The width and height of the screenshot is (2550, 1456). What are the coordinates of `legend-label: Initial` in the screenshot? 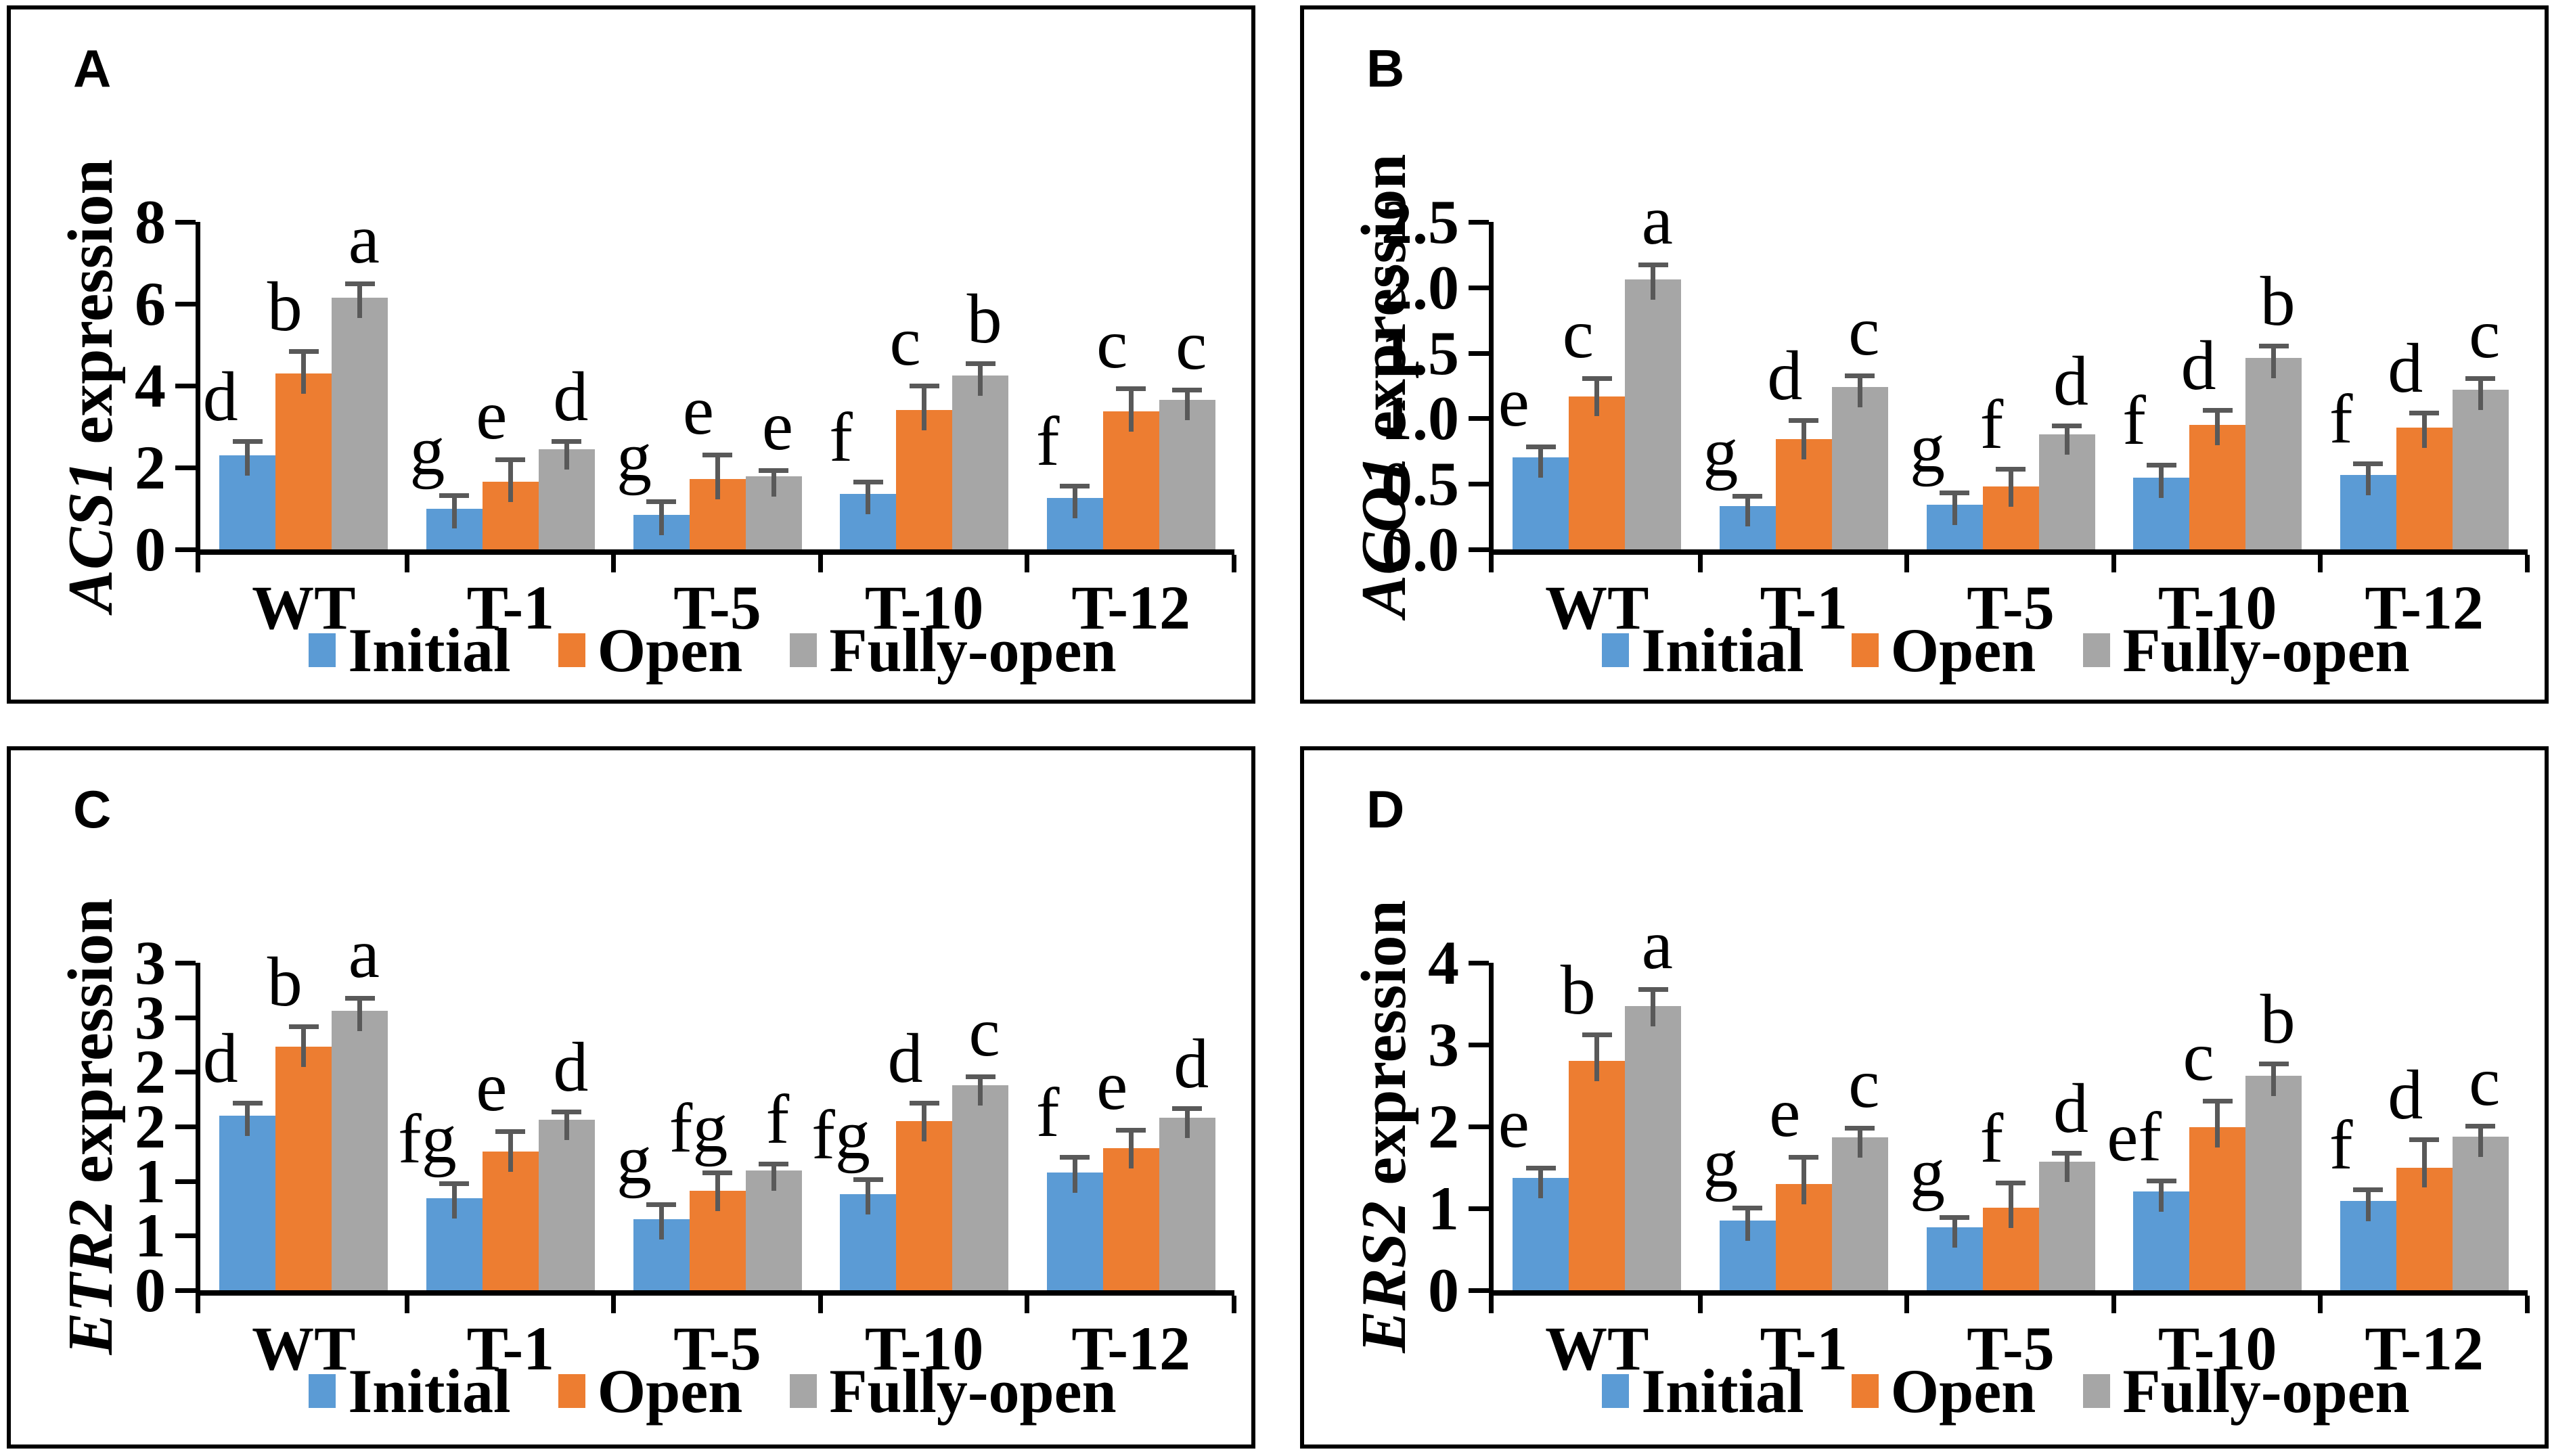 It's located at (1722, 650).